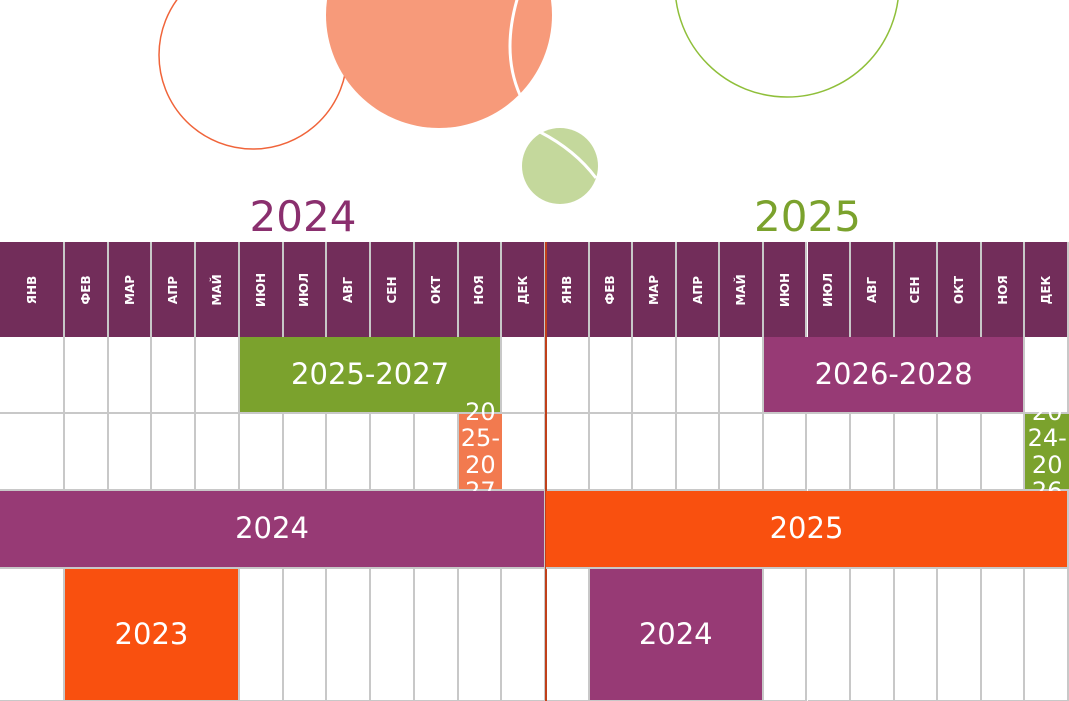 The image size is (1069, 701). What do you see at coordinates (151, 635) in the screenshot?
I see `bar: 2023` at bounding box center [151, 635].